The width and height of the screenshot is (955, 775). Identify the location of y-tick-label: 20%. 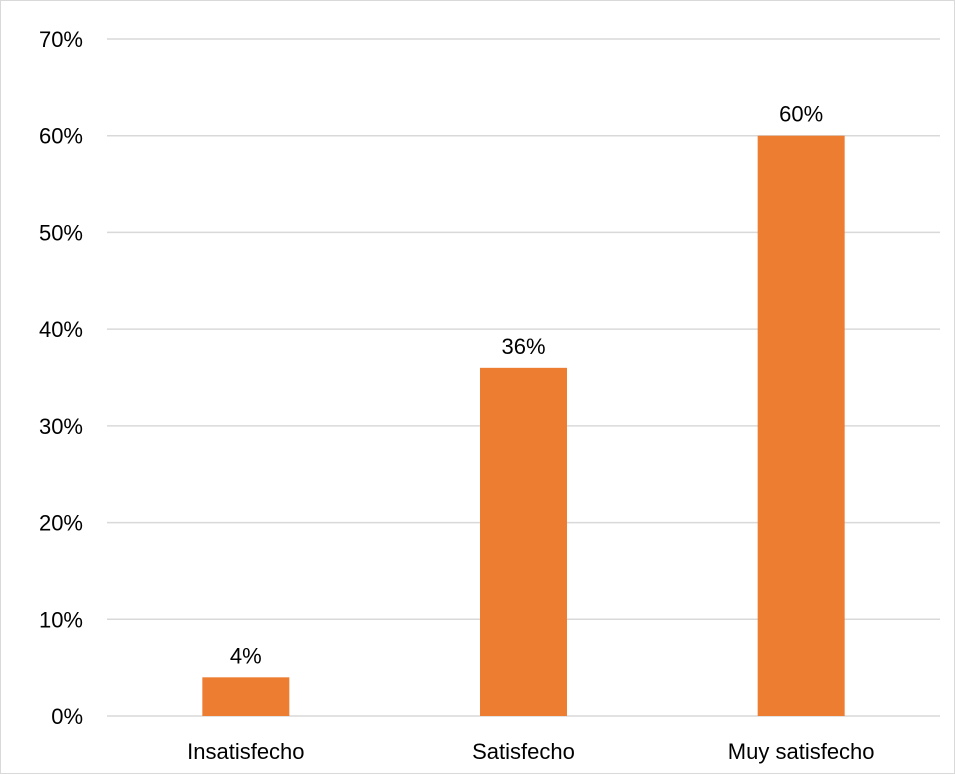
(61, 523).